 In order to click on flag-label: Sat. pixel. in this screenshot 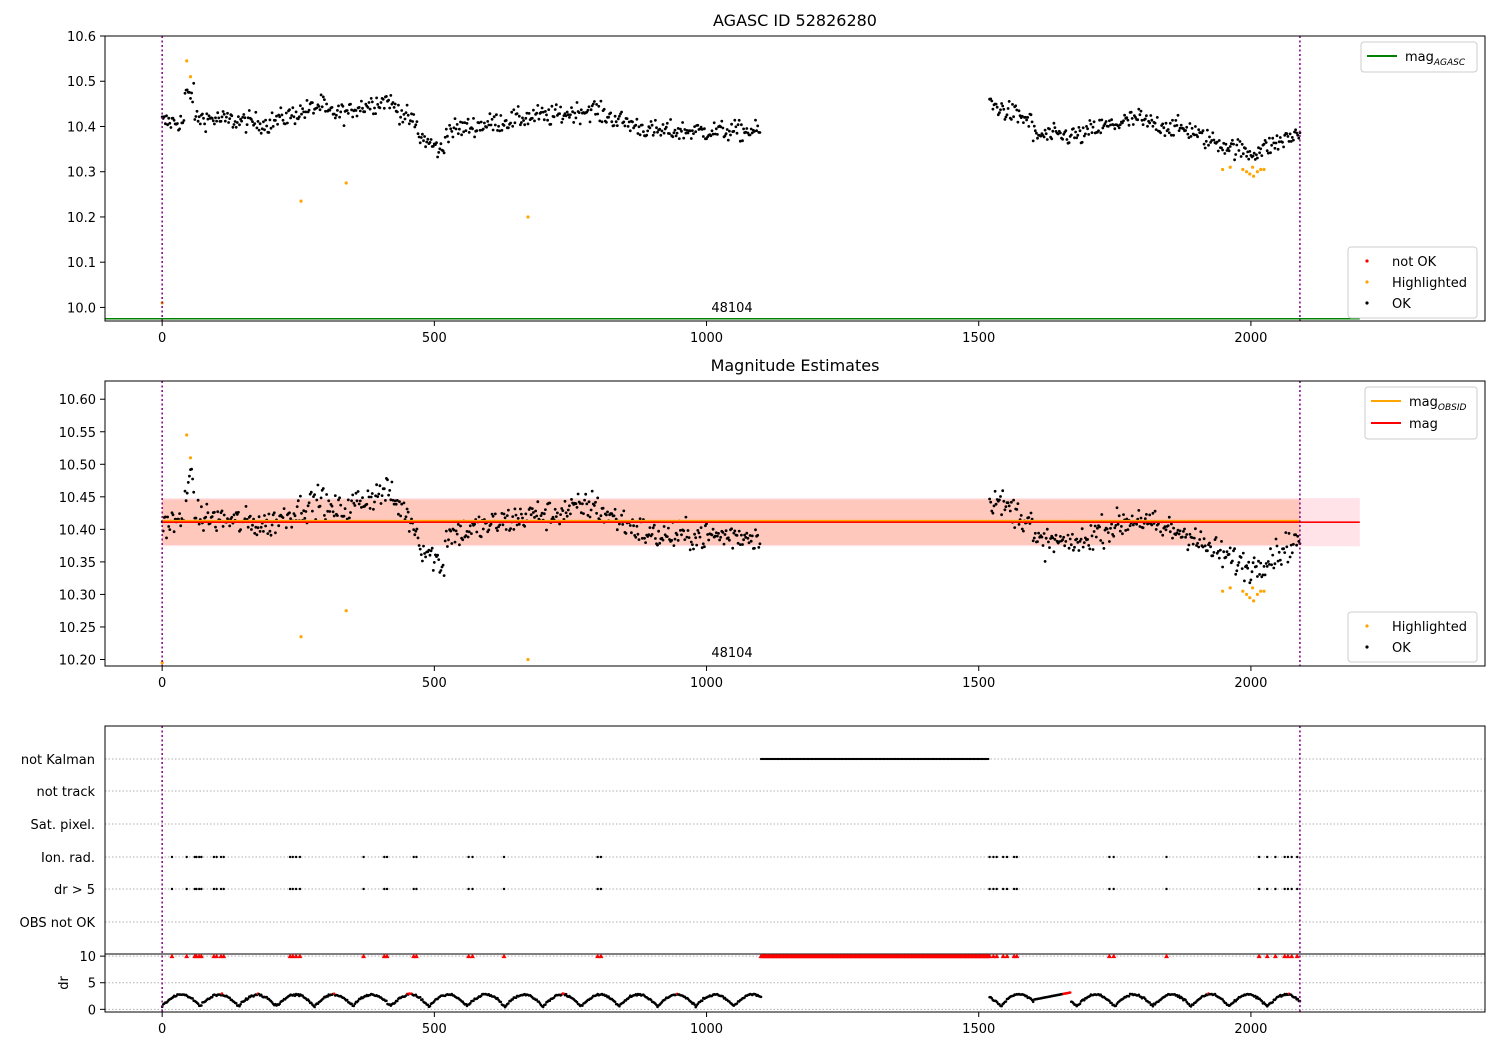, I will do `click(63, 825)`.